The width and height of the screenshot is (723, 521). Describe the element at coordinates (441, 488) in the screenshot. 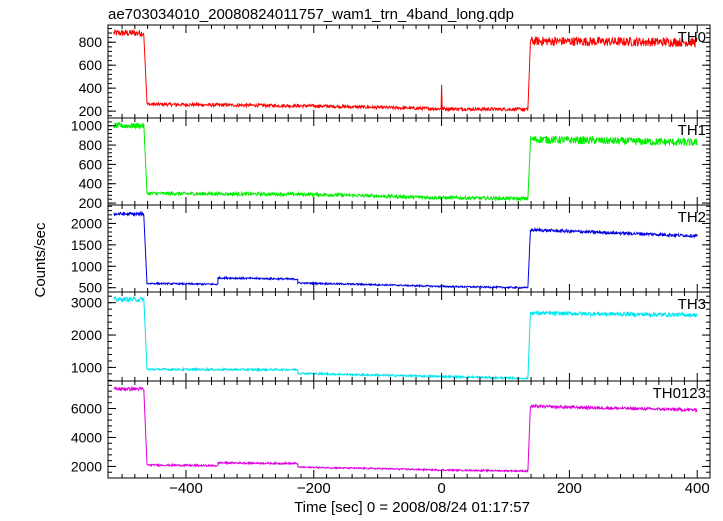

I see `x-tick-label: 0` at that location.